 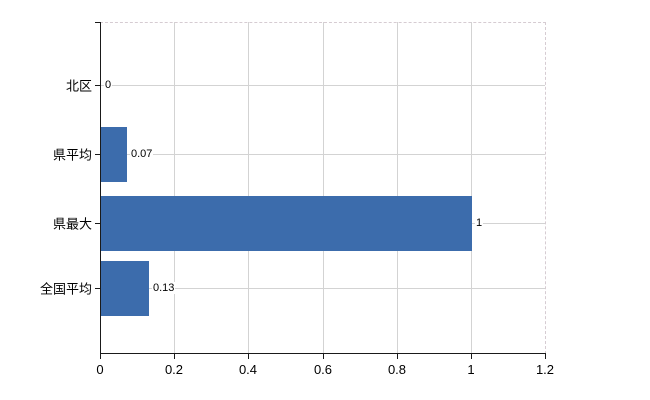 I want to click on x-tick-label-6: 1.2, so click(x=545, y=369).